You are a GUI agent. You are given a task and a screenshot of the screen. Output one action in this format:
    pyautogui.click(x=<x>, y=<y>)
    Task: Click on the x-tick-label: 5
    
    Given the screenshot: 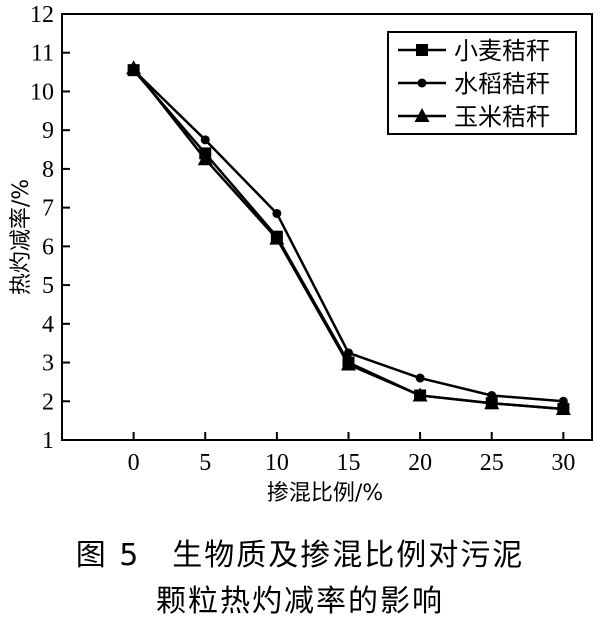 What is the action you would take?
    pyautogui.click(x=205, y=463)
    